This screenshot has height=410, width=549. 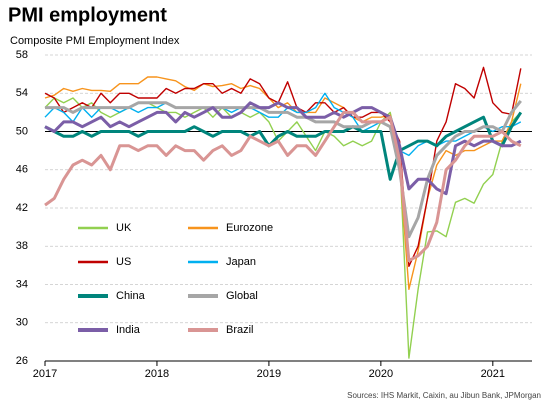 What do you see at coordinates (123, 262) in the screenshot?
I see `legend-label: US` at bounding box center [123, 262].